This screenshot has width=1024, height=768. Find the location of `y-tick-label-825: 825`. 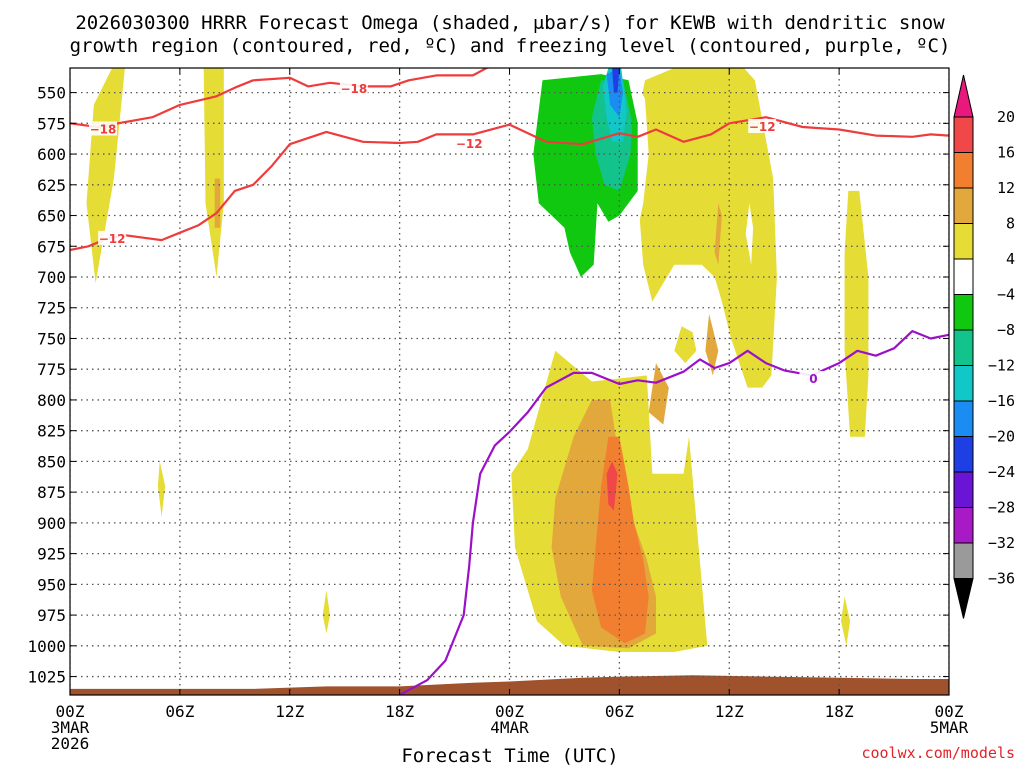

y-tick-label-825: 825 is located at coordinates (51, 431).